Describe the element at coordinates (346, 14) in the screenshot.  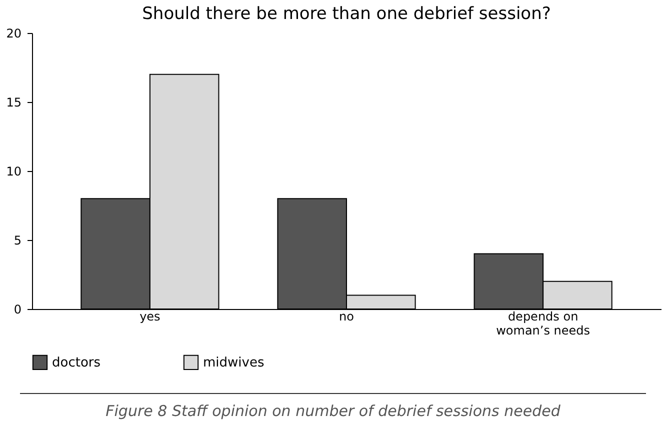
I see `chart-title: Should there be more than one debrief session?` at that location.